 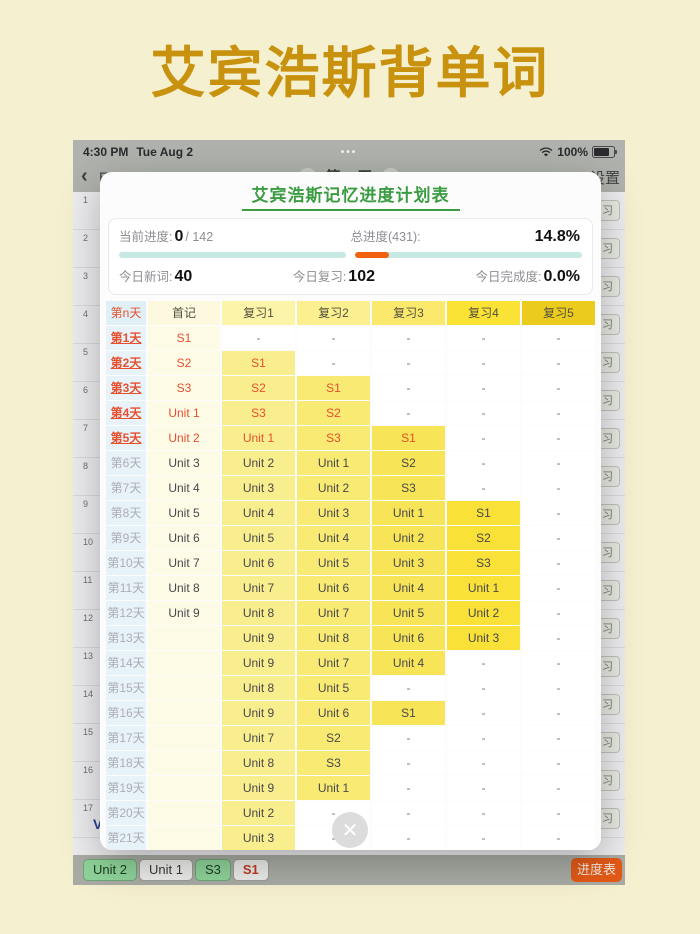 What do you see at coordinates (126, 538) in the screenshot?
I see `day-cell: 第9天` at bounding box center [126, 538].